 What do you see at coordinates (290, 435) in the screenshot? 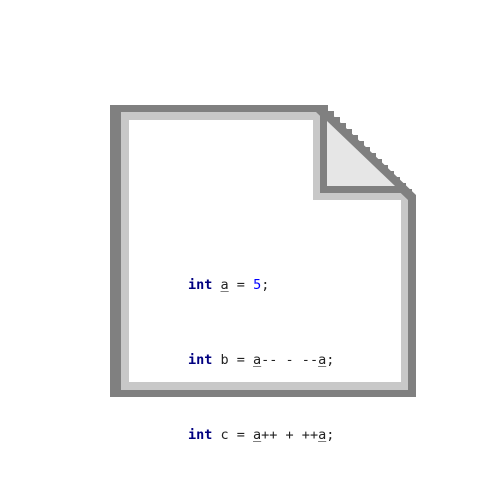
I see `code-token: ++ + ++` at bounding box center [290, 435].